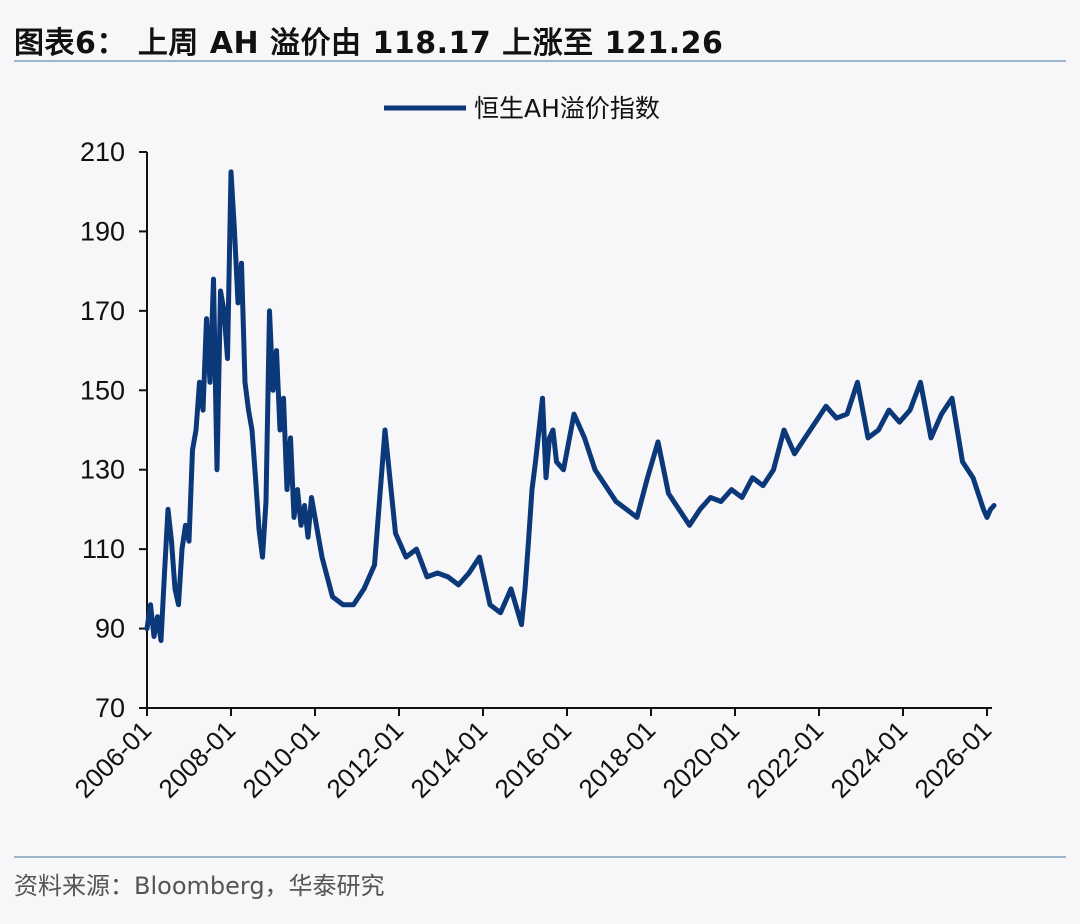 This screenshot has width=1080, height=924. Describe the element at coordinates (701, 759) in the screenshot. I see `x-tick-label: 2020-01` at that location.